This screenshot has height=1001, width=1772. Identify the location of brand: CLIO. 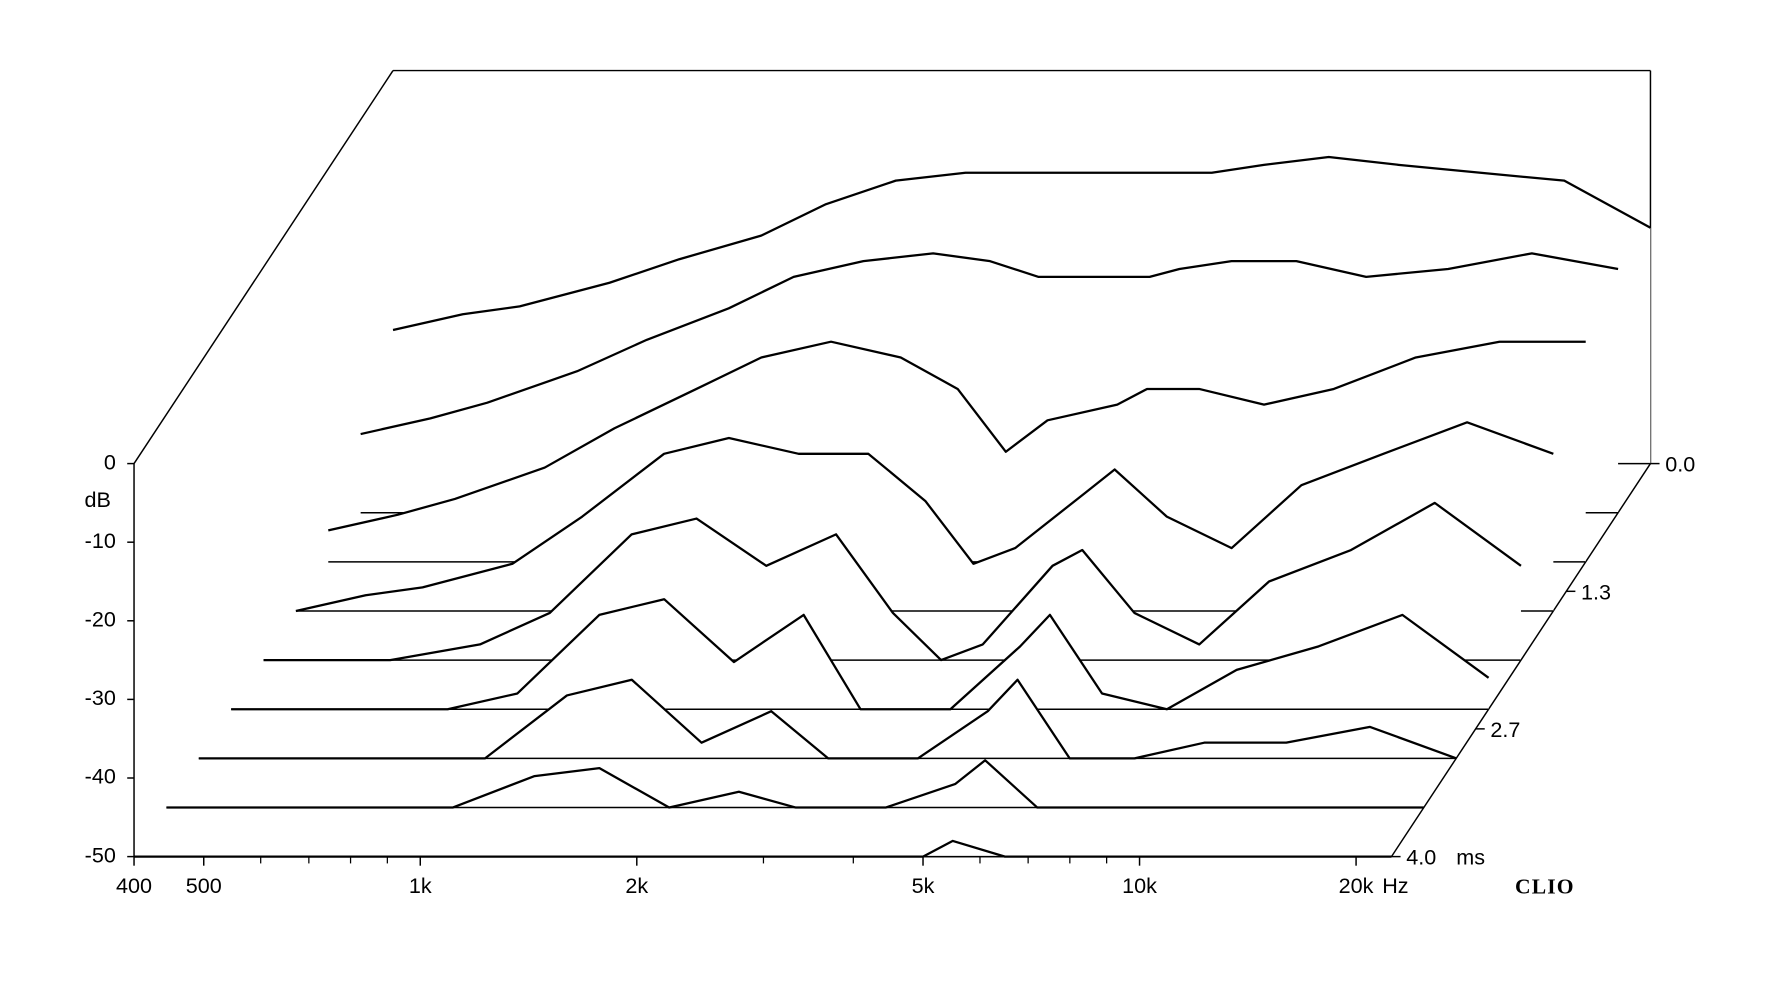
(1545, 886).